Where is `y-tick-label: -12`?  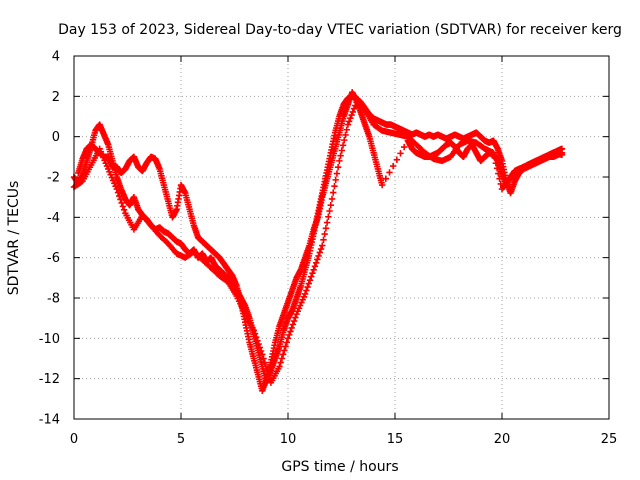 y-tick-label: -12 is located at coordinates (49, 379).